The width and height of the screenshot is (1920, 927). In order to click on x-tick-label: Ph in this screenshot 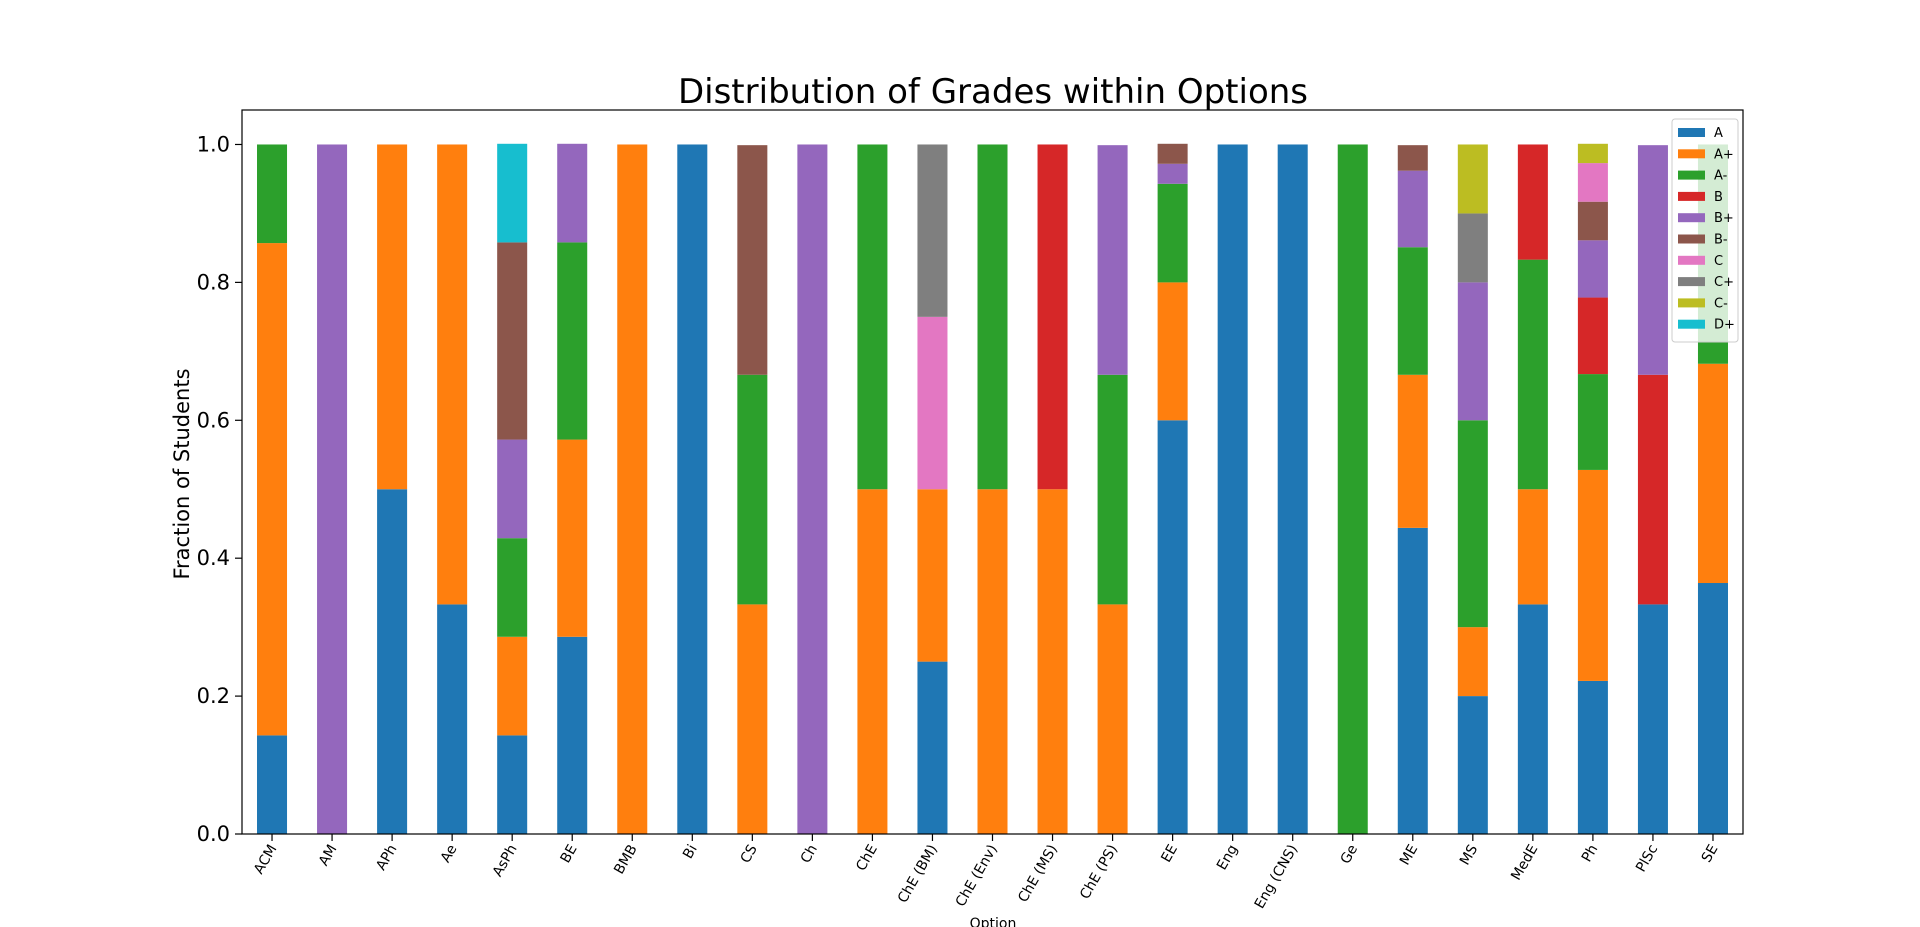, I will do `click(1590, 853)`.